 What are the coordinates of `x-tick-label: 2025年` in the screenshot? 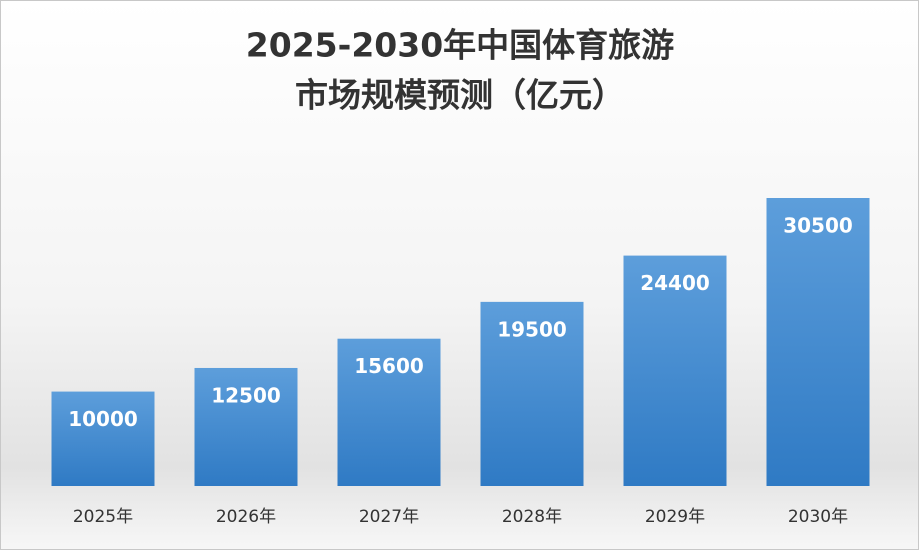 It's located at (103, 517).